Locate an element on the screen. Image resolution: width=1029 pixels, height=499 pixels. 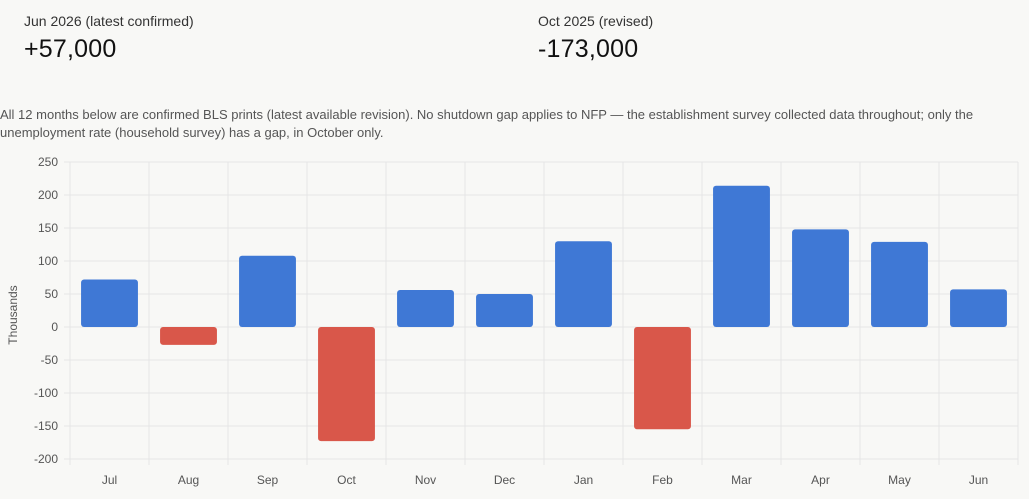
revised-stat-label: Oct 2025 (revised) is located at coordinates (596, 21).